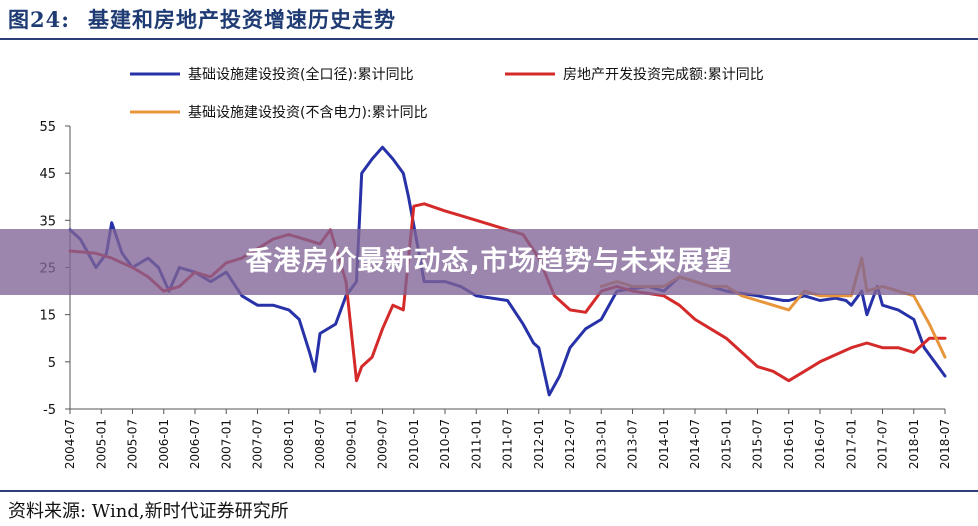 Image resolution: width=978 pixels, height=526 pixels. What do you see at coordinates (47, 174) in the screenshot?
I see `y-tick-label: 45` at bounding box center [47, 174].